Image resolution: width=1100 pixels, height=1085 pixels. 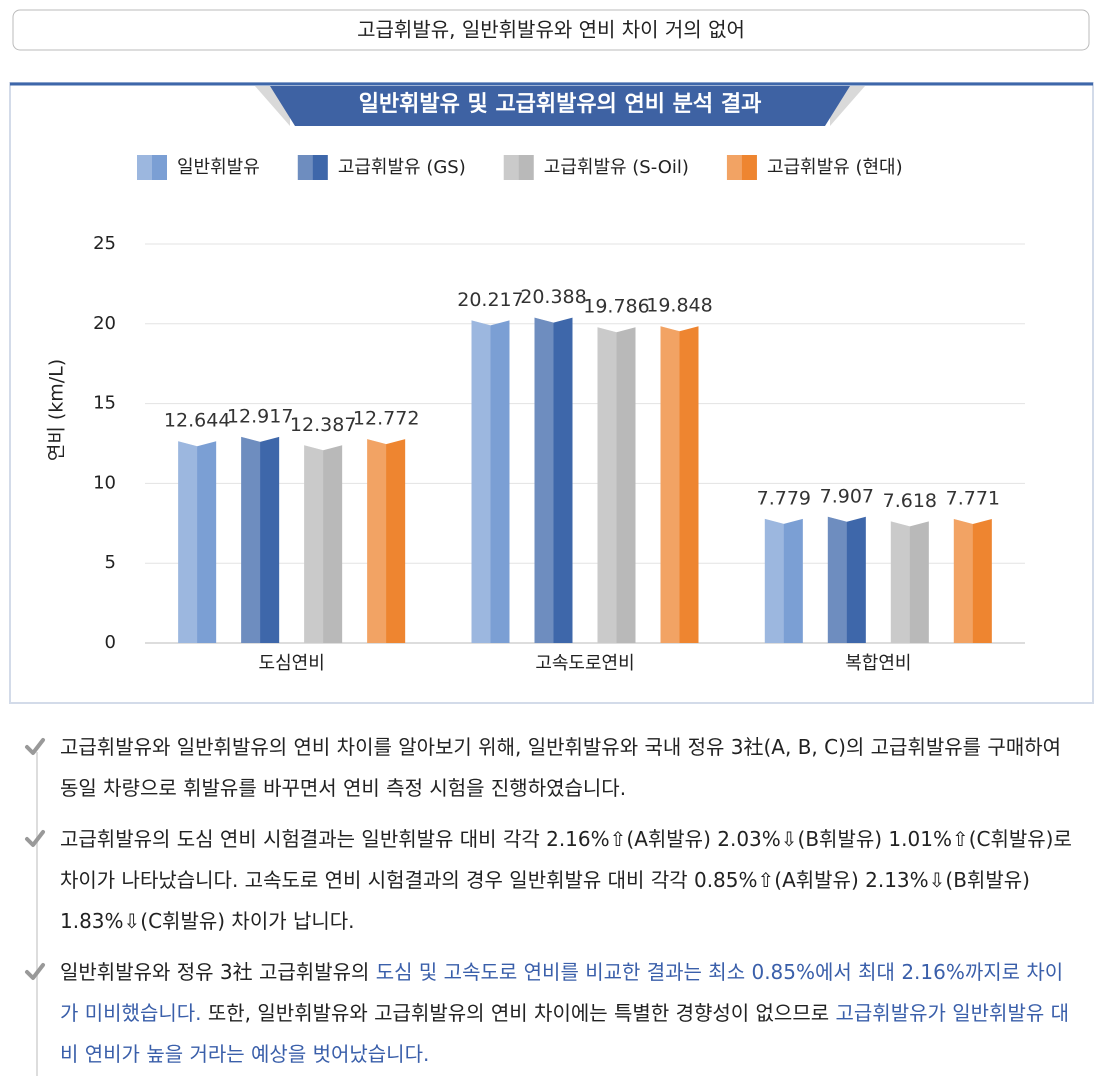 I want to click on highlight-text: 고급휘발유가 일반휘발유 대비 연비가 높을 거라는 예상을 벗어났습니다., so click(x=565, y=1033).